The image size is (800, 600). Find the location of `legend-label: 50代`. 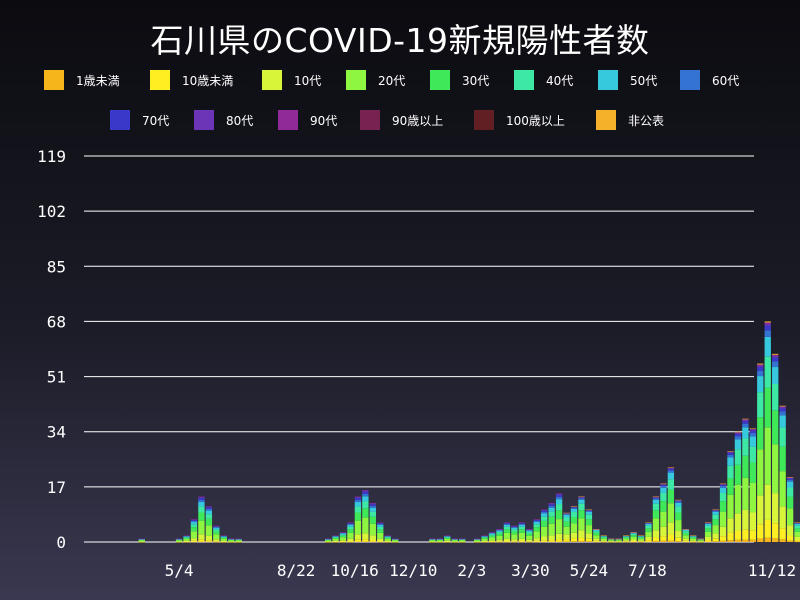

legend-label: 50代 is located at coordinates (644, 81).